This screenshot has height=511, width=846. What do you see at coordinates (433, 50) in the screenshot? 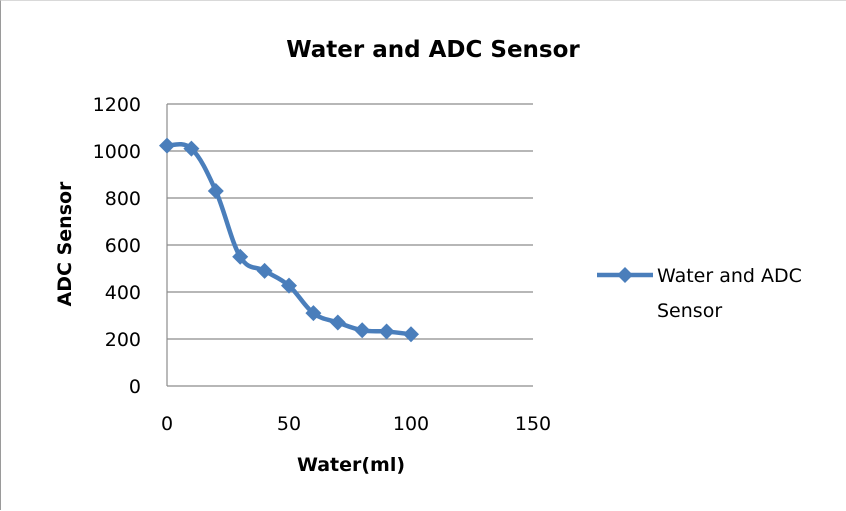
I see `chart-title: Water and ADC Sensor` at bounding box center [433, 50].